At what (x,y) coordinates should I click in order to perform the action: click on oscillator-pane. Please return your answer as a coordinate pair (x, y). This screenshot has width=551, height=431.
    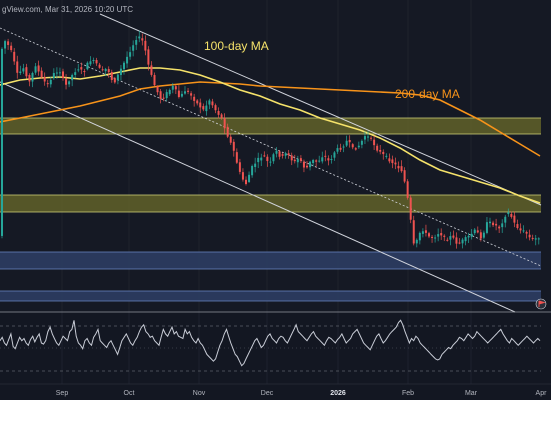
    Looking at the image, I should click on (270, 345).